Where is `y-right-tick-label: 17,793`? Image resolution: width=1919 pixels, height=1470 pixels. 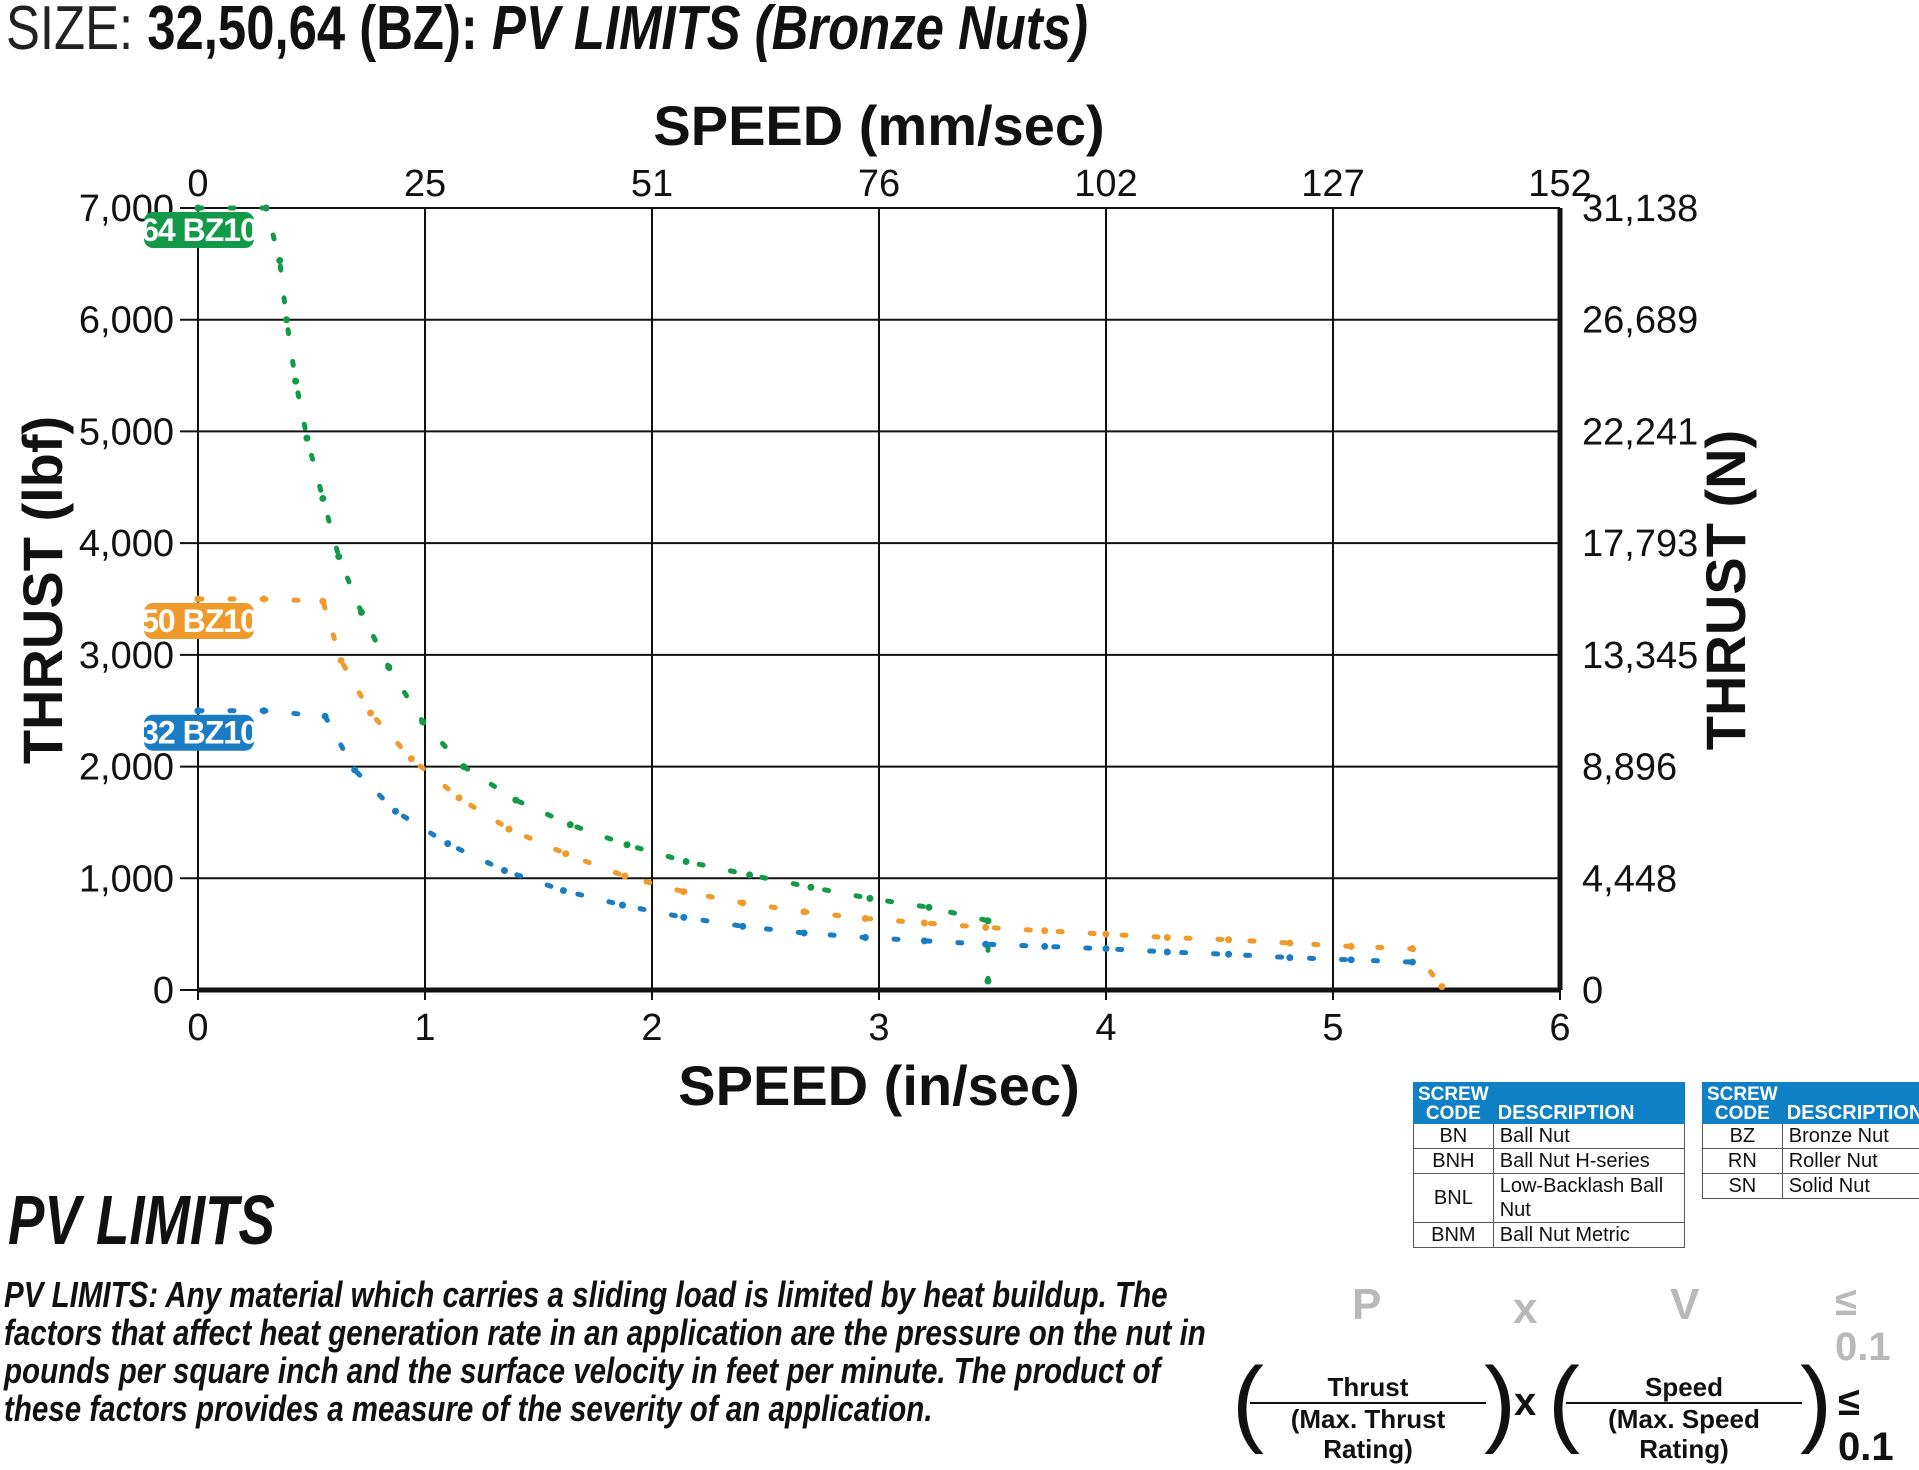
y-right-tick-label: 17,793 is located at coordinates (1640, 544).